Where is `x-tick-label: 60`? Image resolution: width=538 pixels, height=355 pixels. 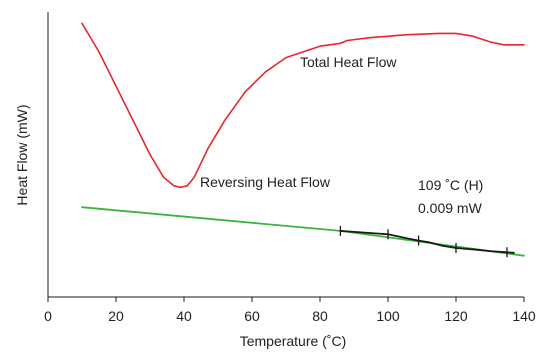 x-tick-label: 60 is located at coordinates (252, 316).